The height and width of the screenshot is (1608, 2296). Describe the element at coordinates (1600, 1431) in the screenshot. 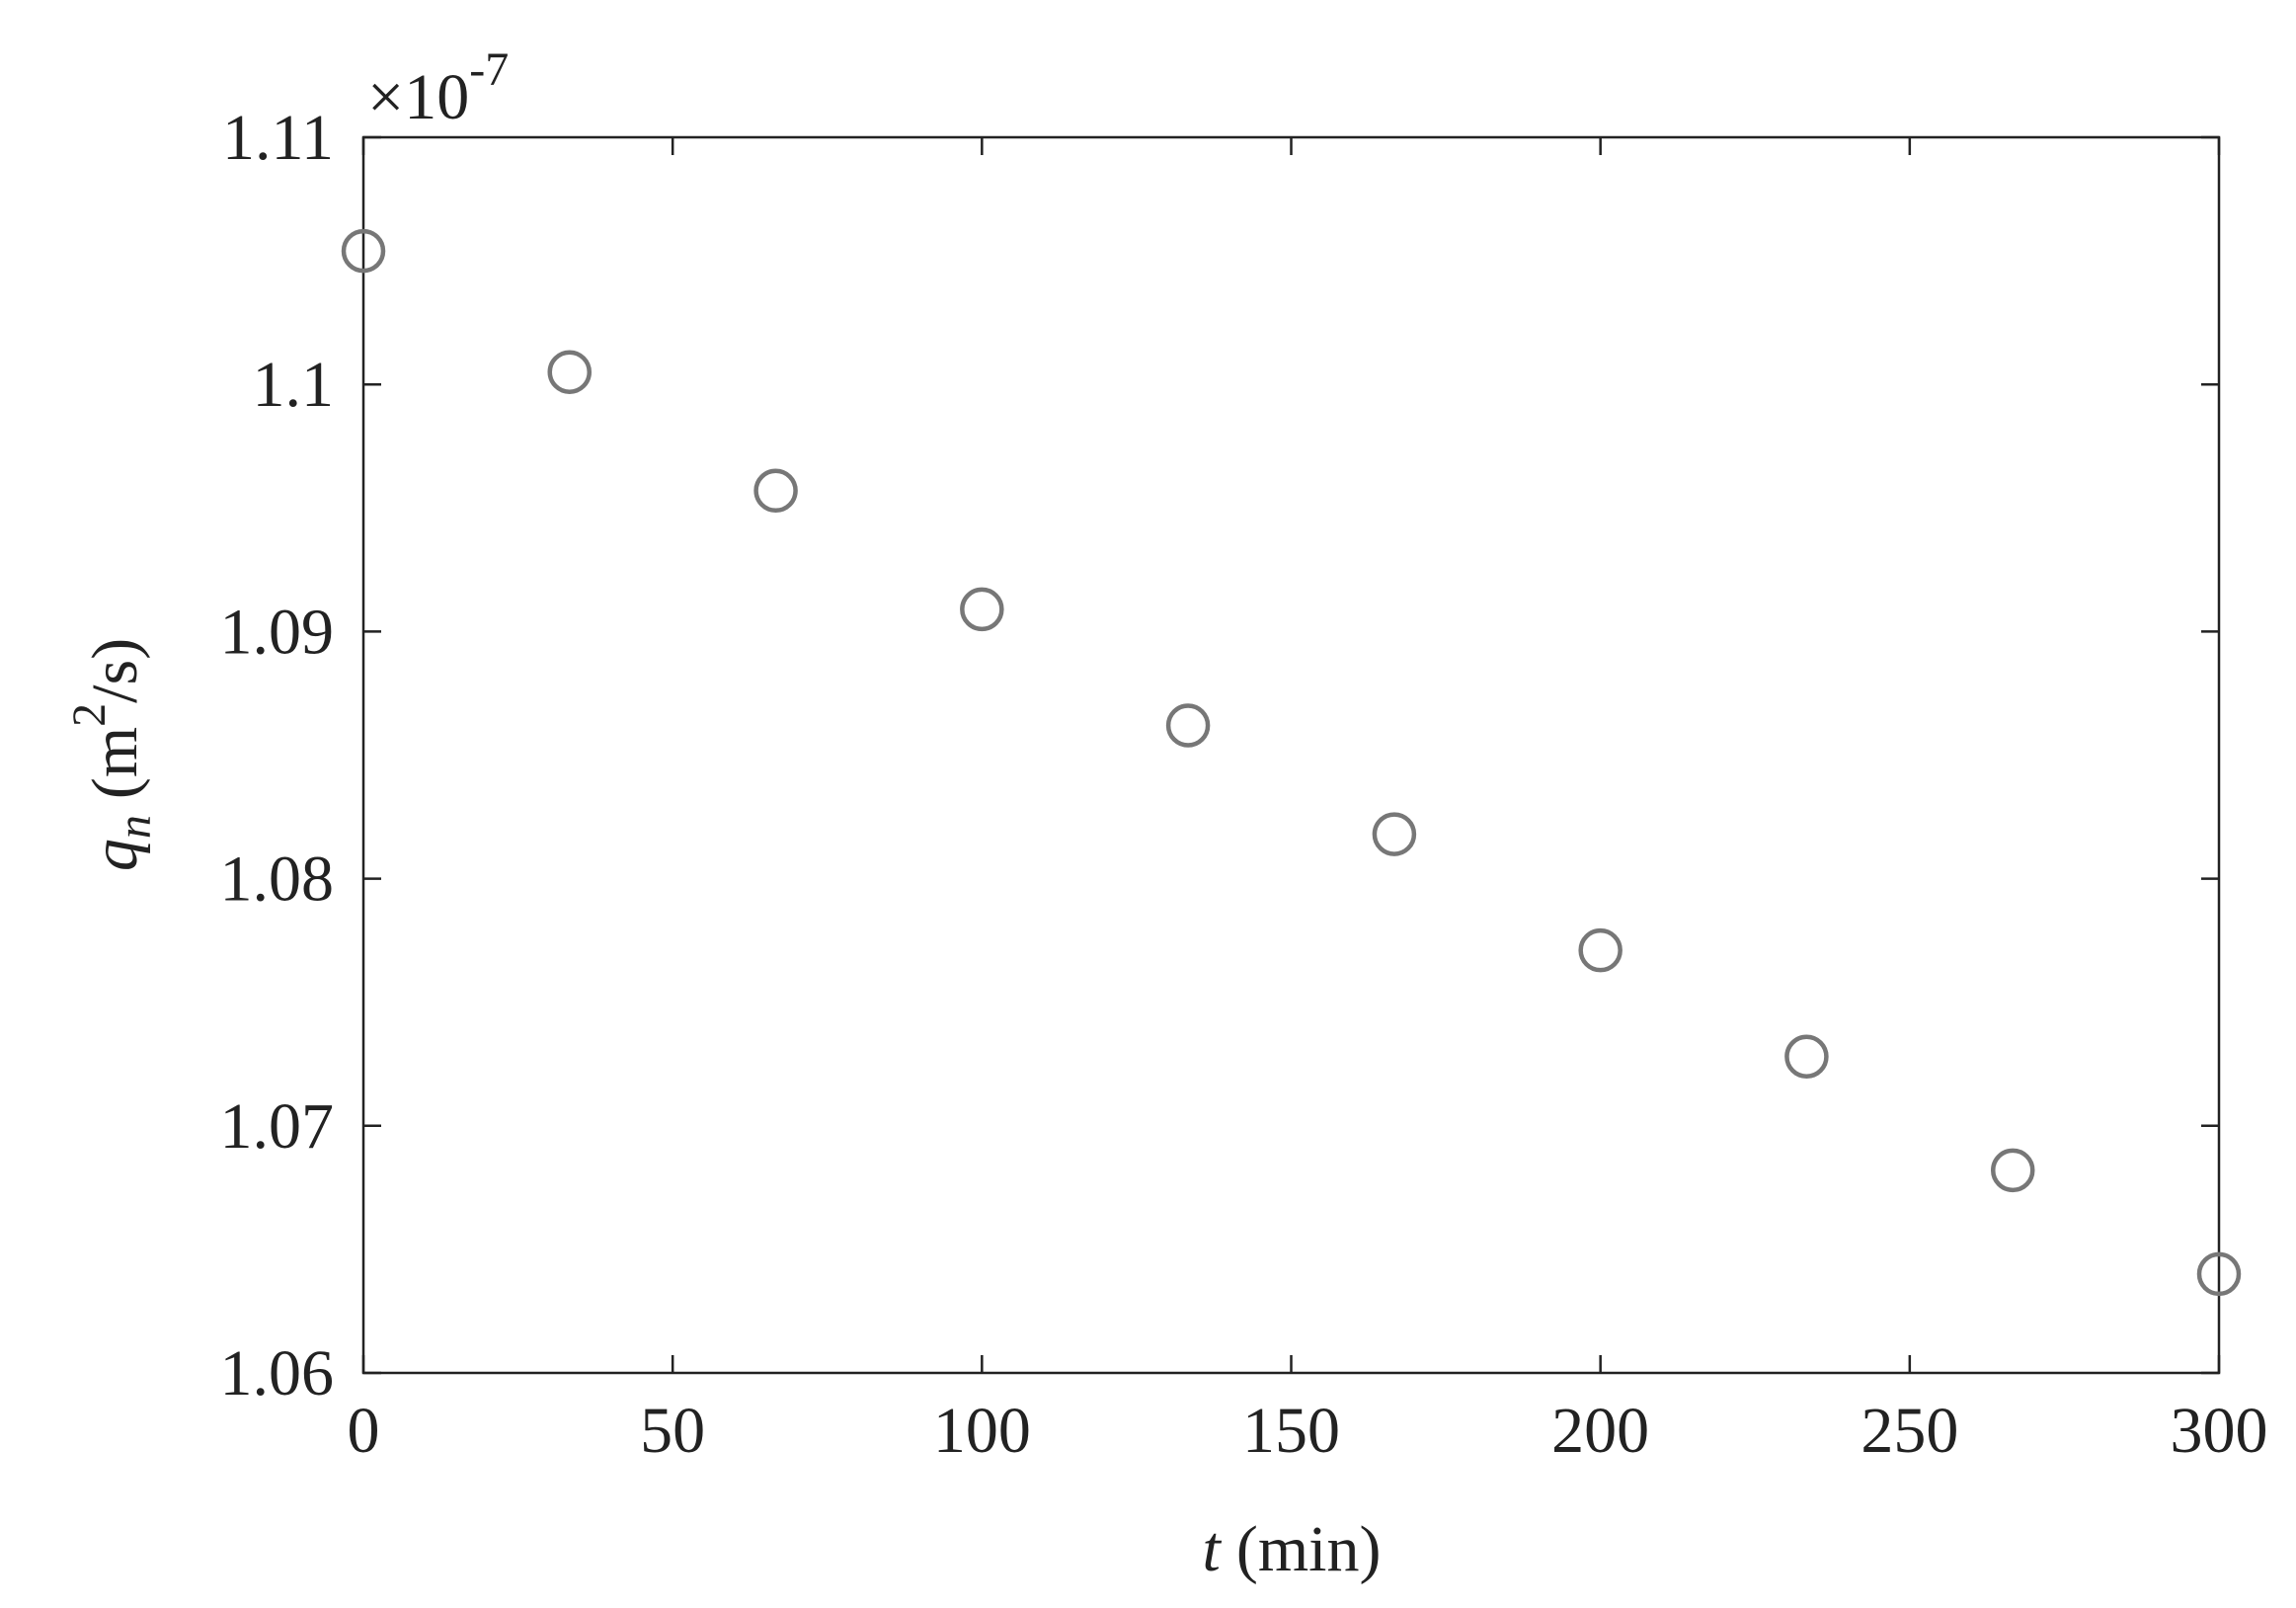

I see `x-tick-label: 200` at that location.